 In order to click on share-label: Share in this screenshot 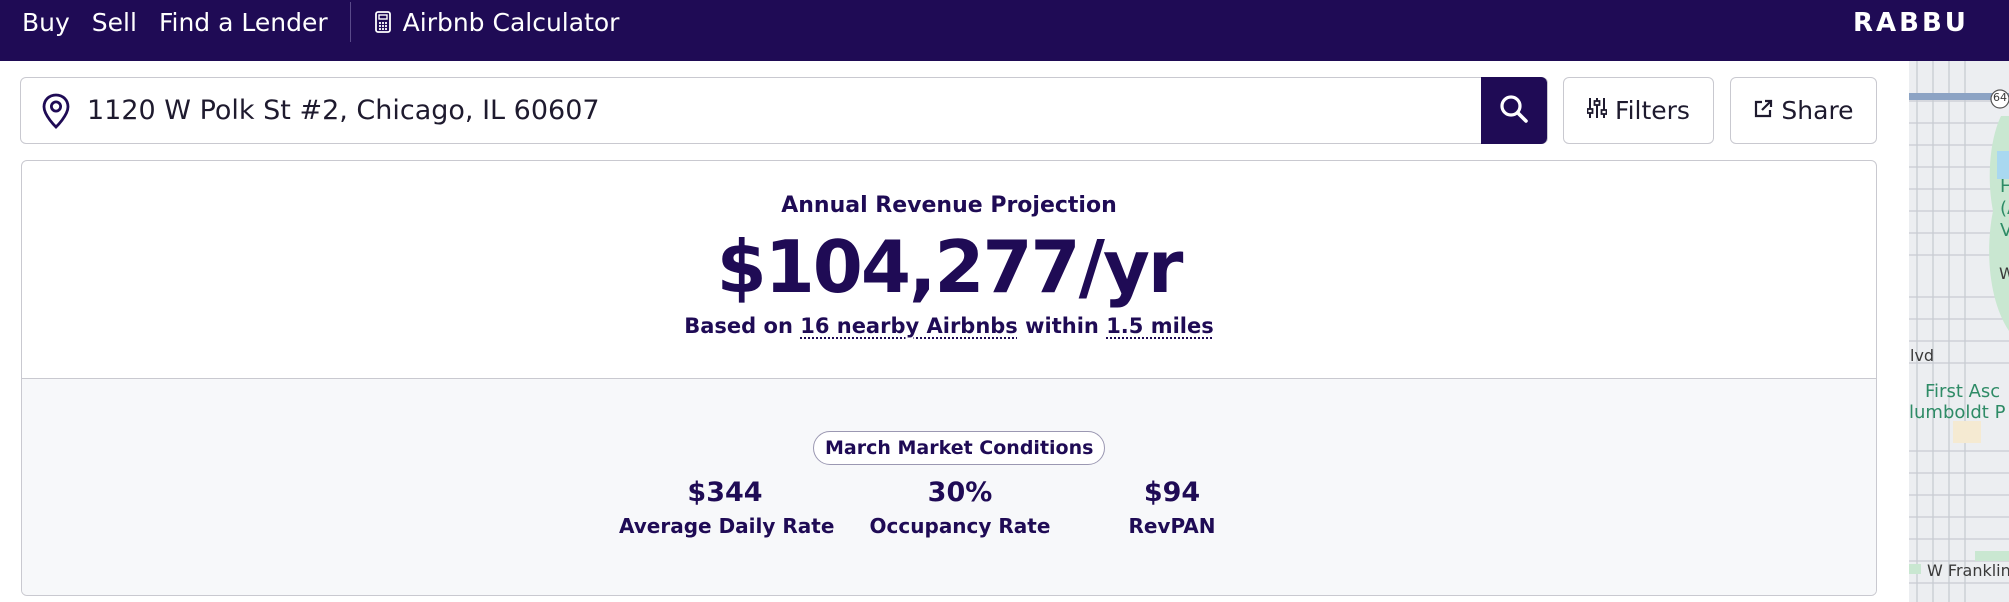, I will do `click(1817, 110)`.